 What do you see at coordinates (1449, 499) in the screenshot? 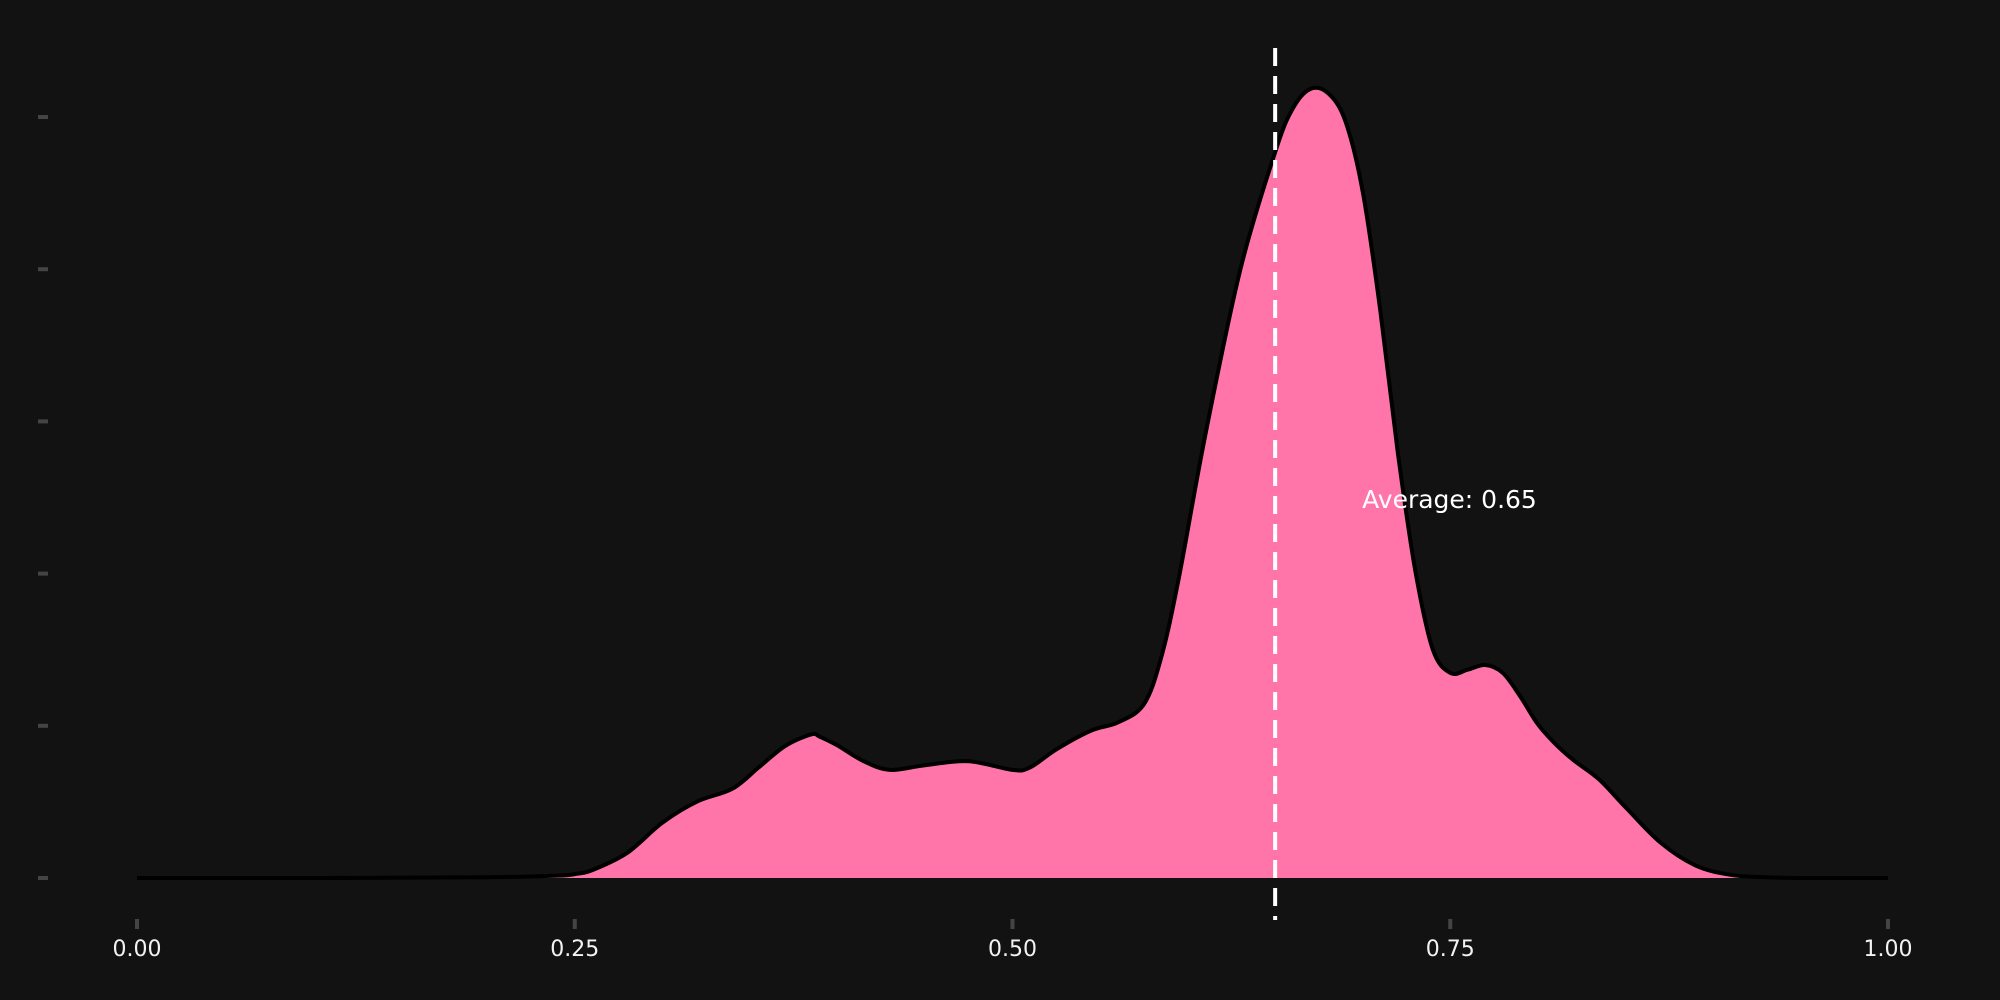
I see `average-annotation: Average: 0.65` at bounding box center [1449, 499].